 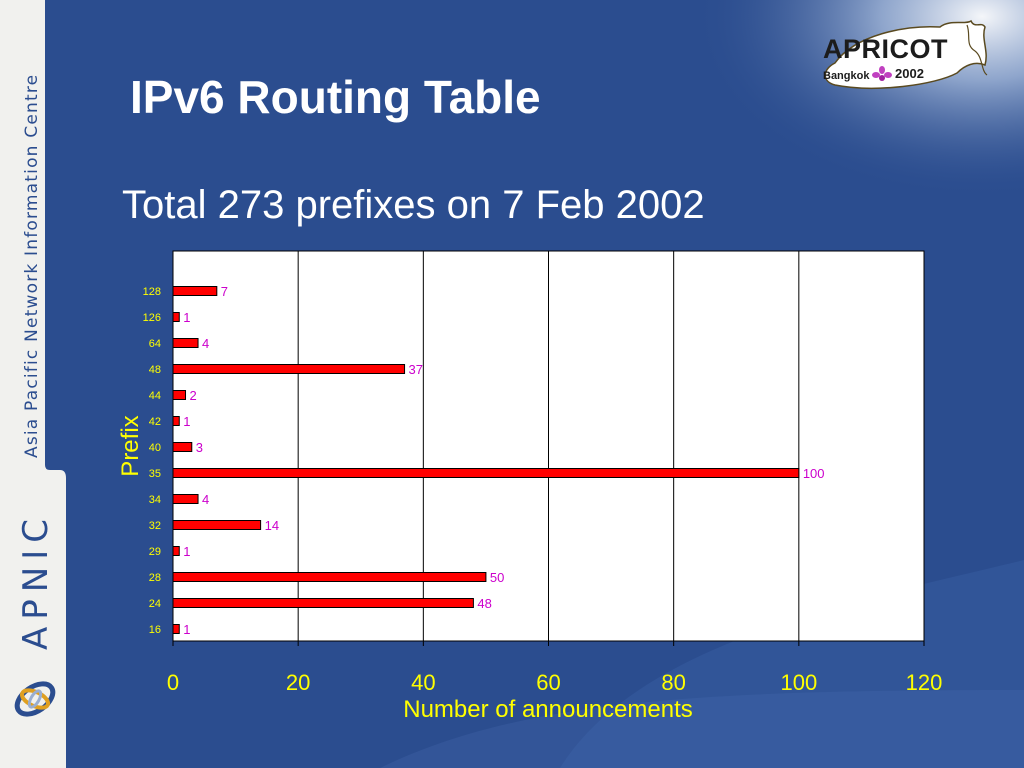 I want to click on y-tick-label: 24, so click(x=155, y=604).